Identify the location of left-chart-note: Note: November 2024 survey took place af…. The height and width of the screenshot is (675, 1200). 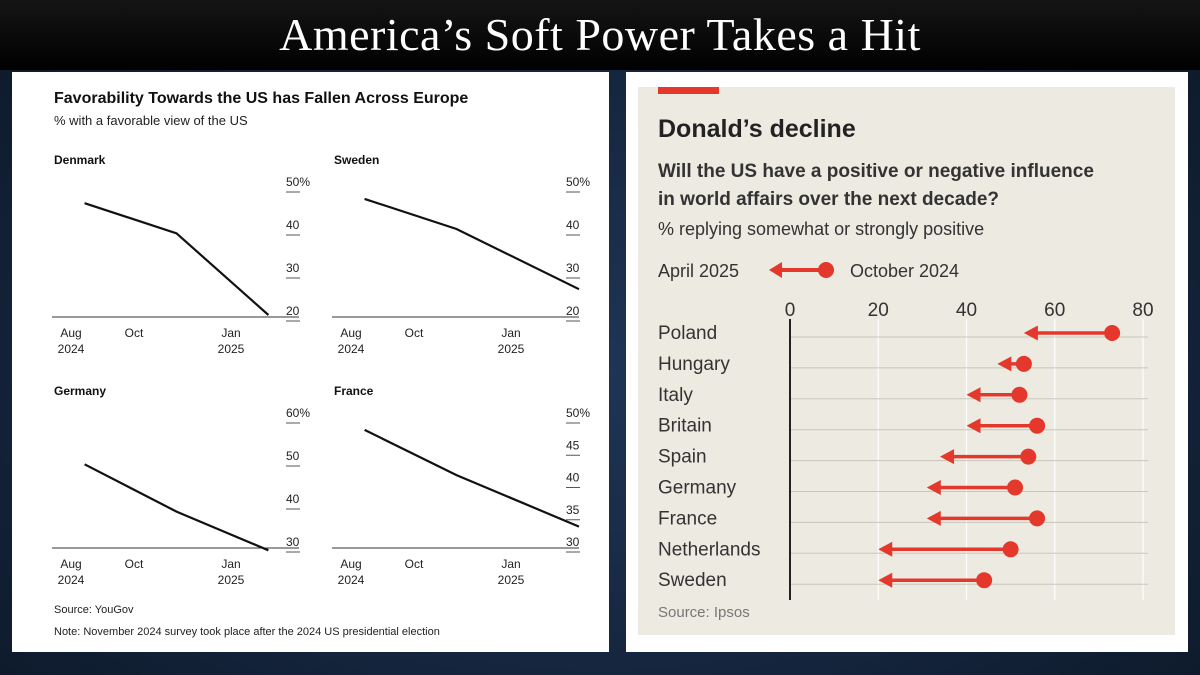
(247, 632).